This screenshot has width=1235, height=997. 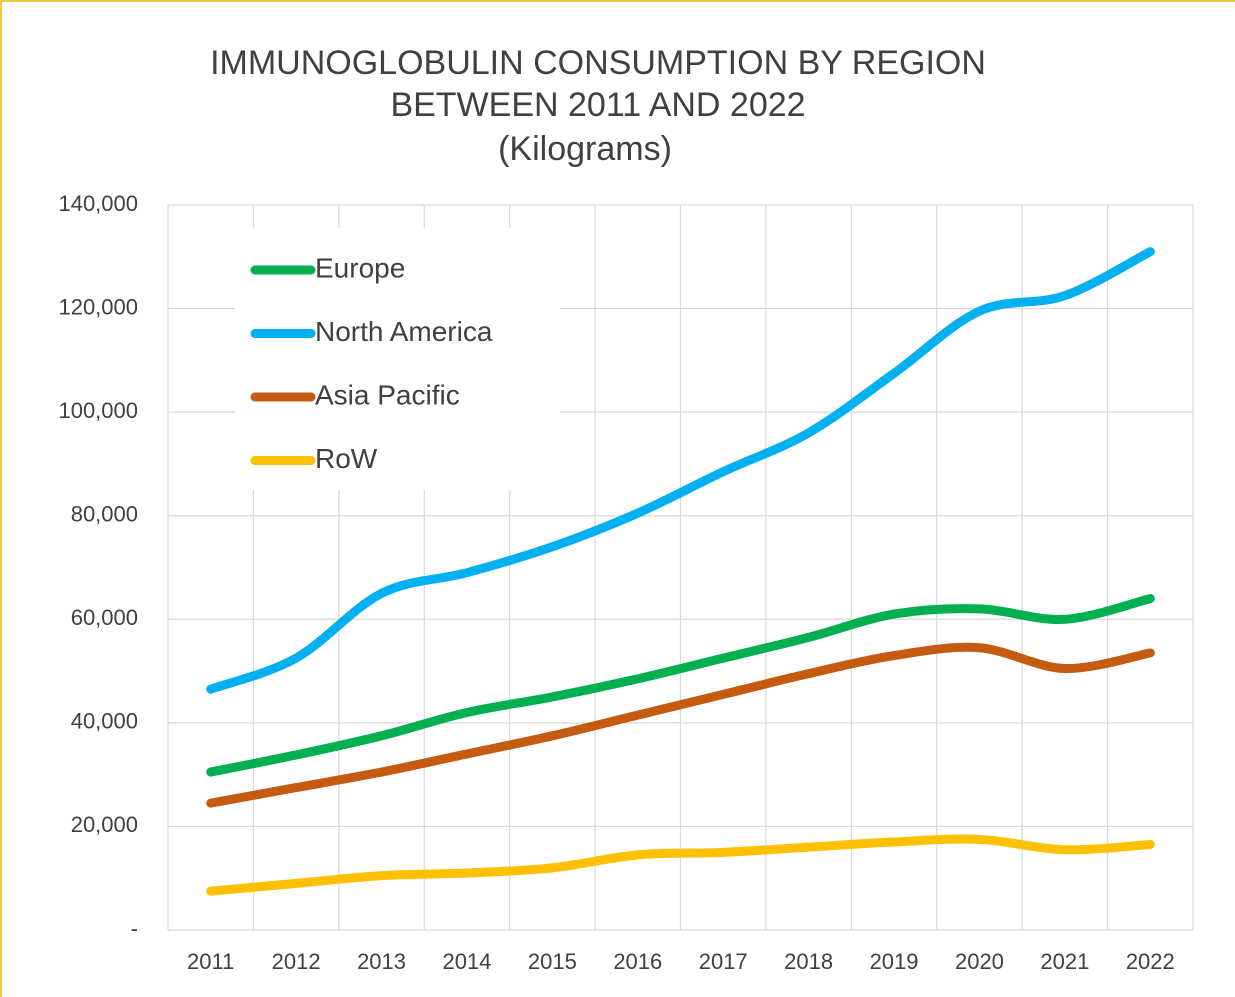 I want to click on chart-title: BETWEEN 2011 AND 2022, so click(x=597, y=105).